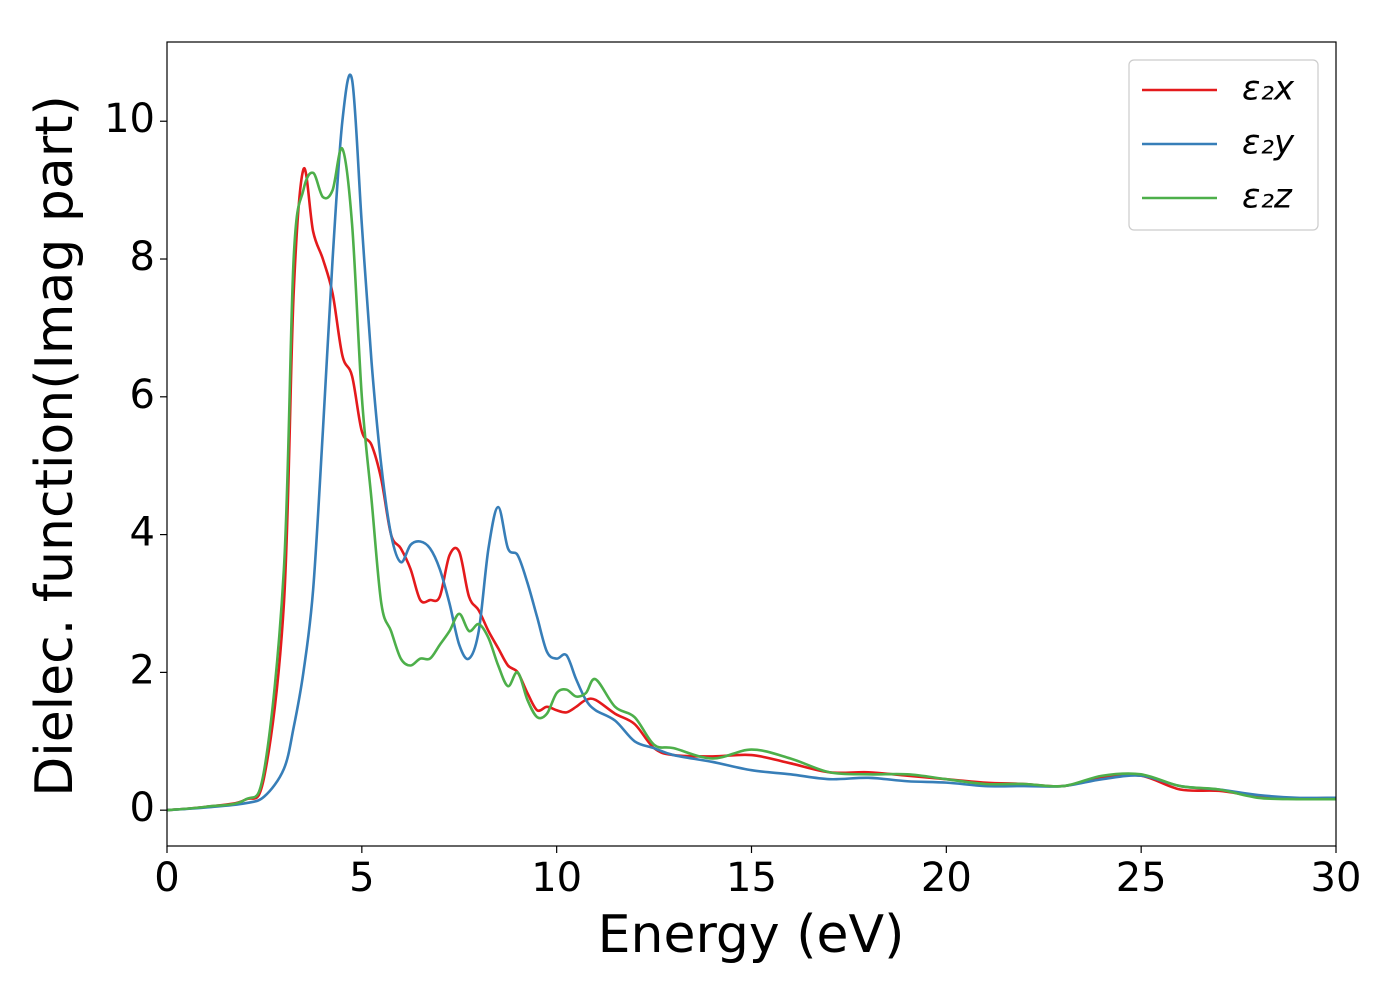 This screenshot has height=1000, width=1400. Describe the element at coordinates (751, 878) in the screenshot. I see `x-tick-label: 15` at that location.